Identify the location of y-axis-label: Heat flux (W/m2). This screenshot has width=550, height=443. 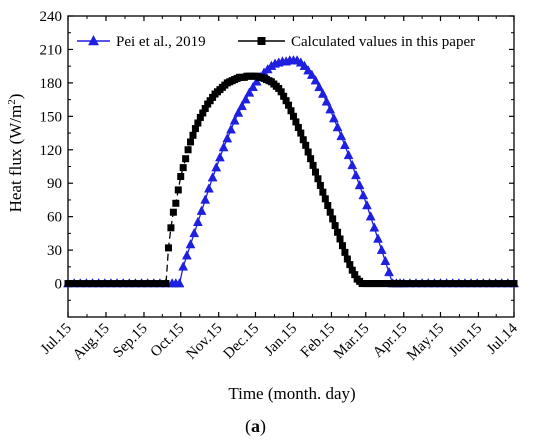
(15, 153).